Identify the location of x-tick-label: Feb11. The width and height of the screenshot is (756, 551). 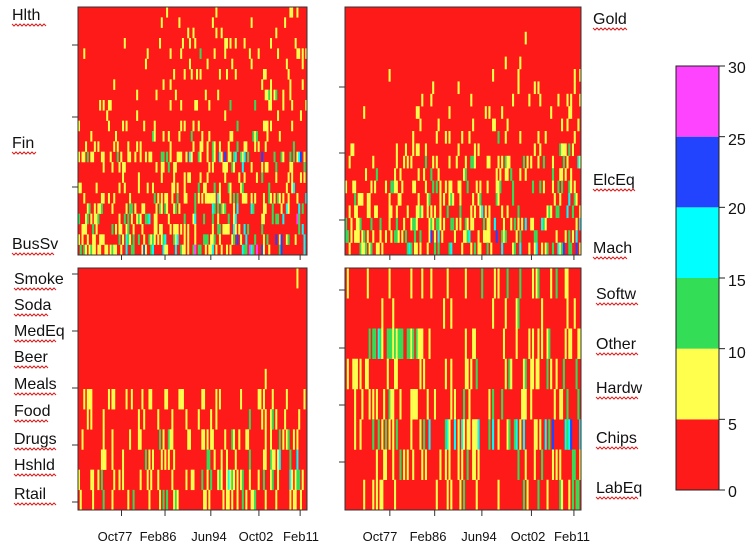
(301, 536).